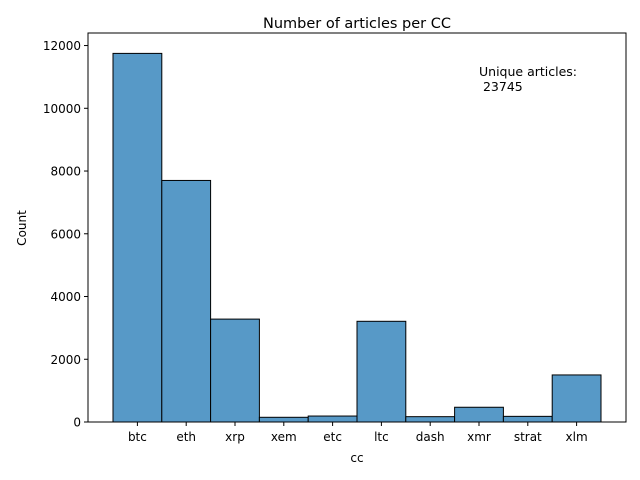 Image resolution: width=640 pixels, height=480 pixels. I want to click on y-tick-label-6000: 6000, so click(65, 234).